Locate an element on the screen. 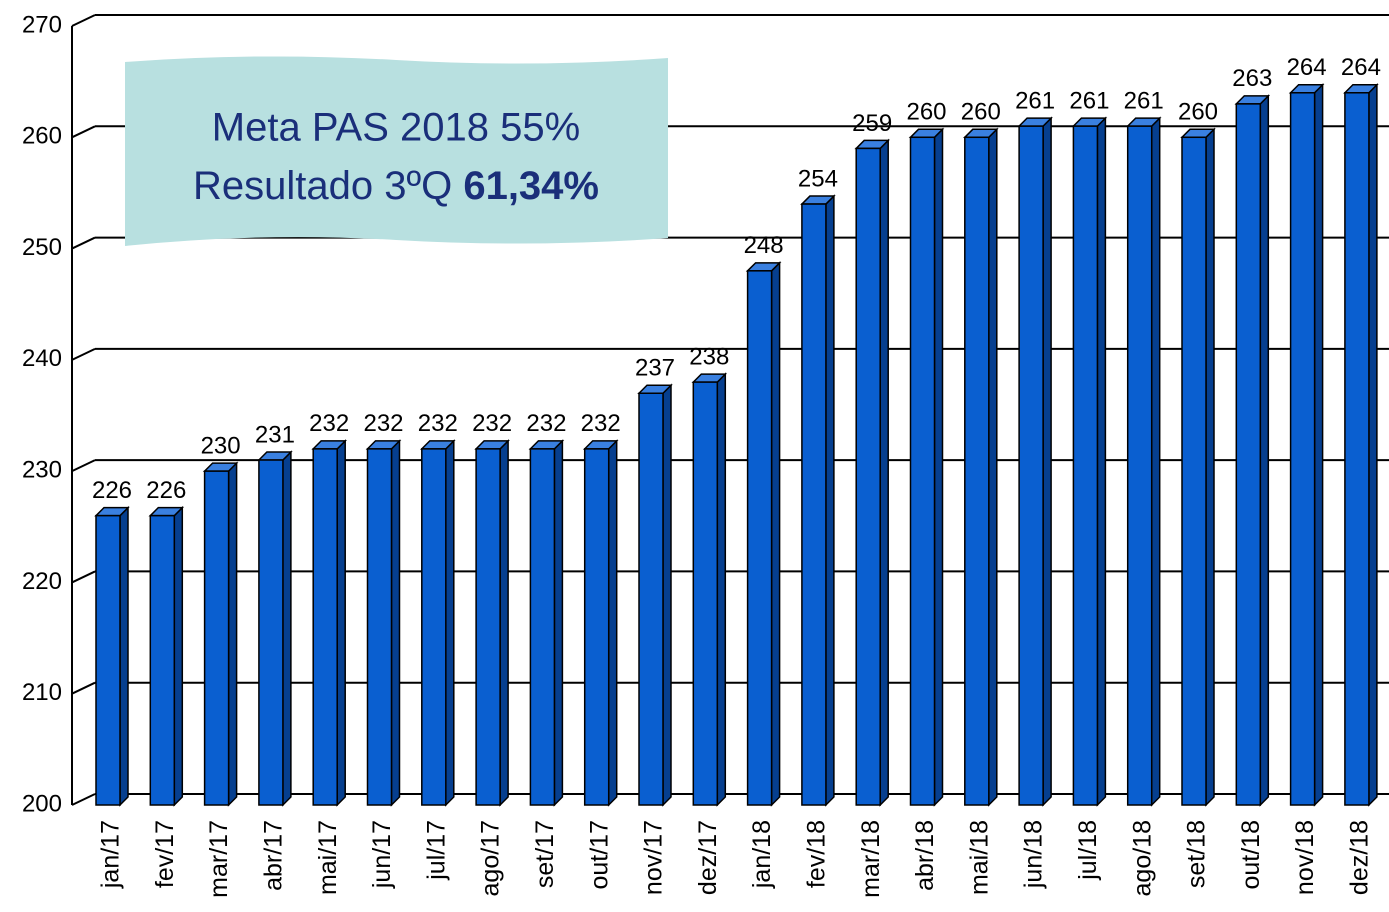 This screenshot has height=912, width=1389. y-tick-label: 200 is located at coordinates (42, 803).